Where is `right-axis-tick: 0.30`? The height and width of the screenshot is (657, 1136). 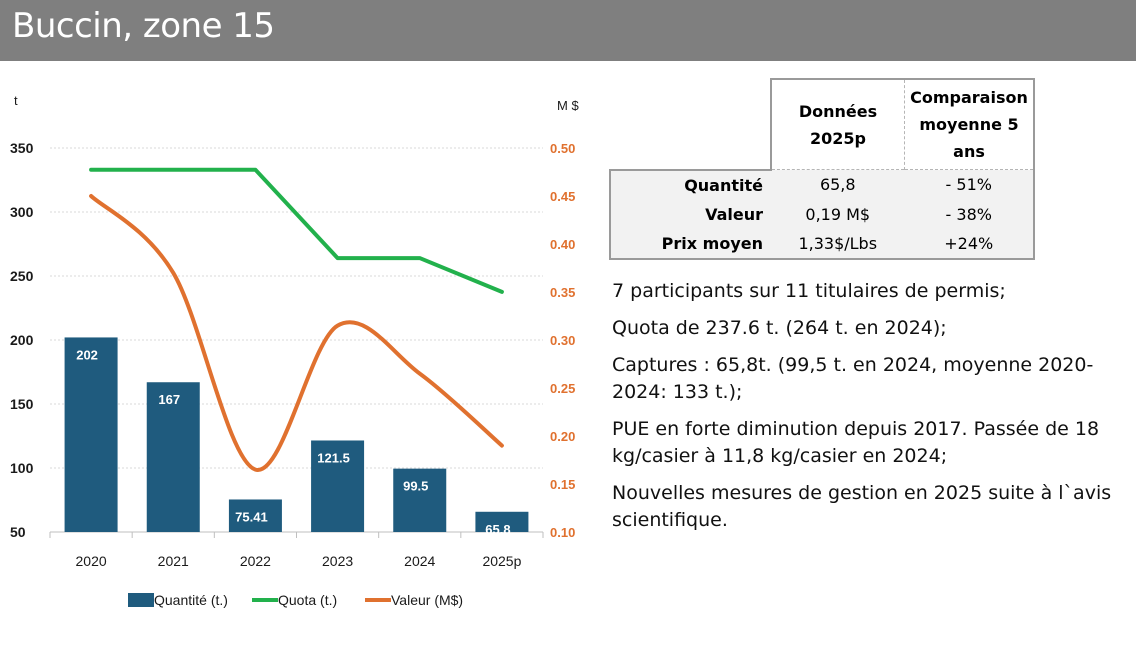 right-axis-tick: 0.30 is located at coordinates (562, 340).